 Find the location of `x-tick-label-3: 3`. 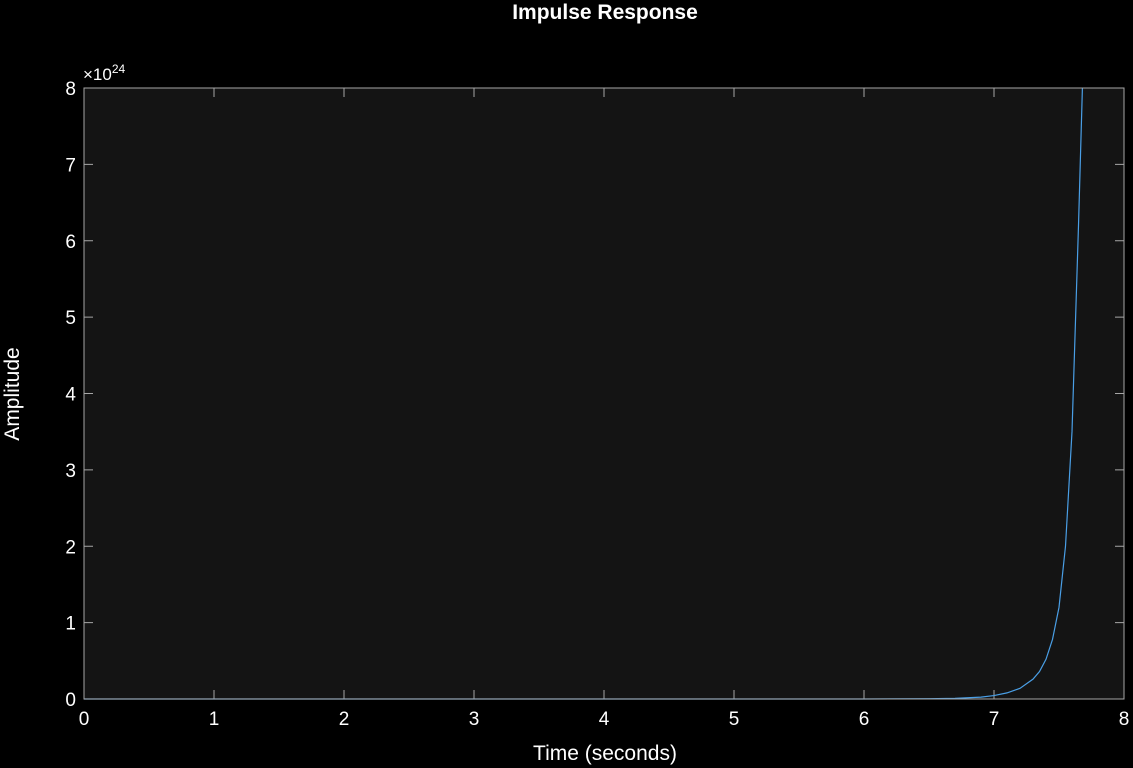

x-tick-label-3: 3 is located at coordinates (474, 719).